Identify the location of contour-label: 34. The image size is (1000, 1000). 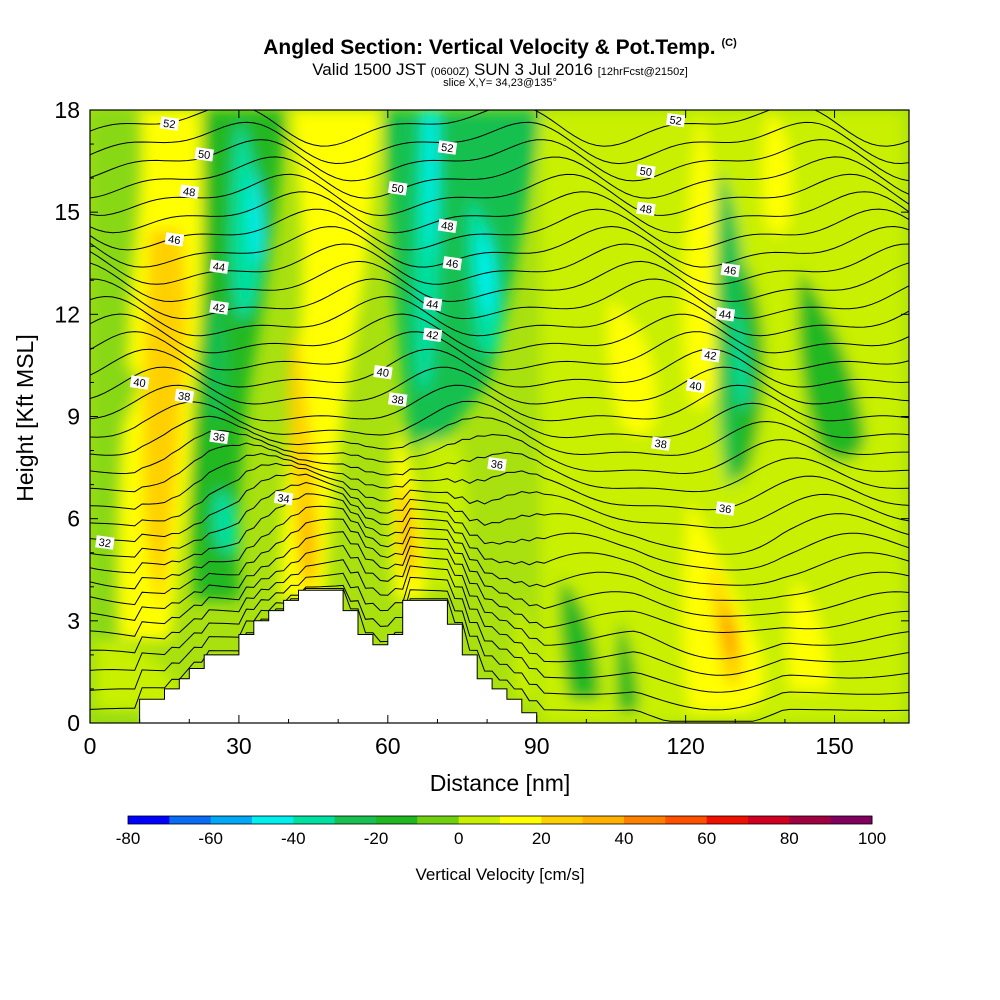
(283, 498).